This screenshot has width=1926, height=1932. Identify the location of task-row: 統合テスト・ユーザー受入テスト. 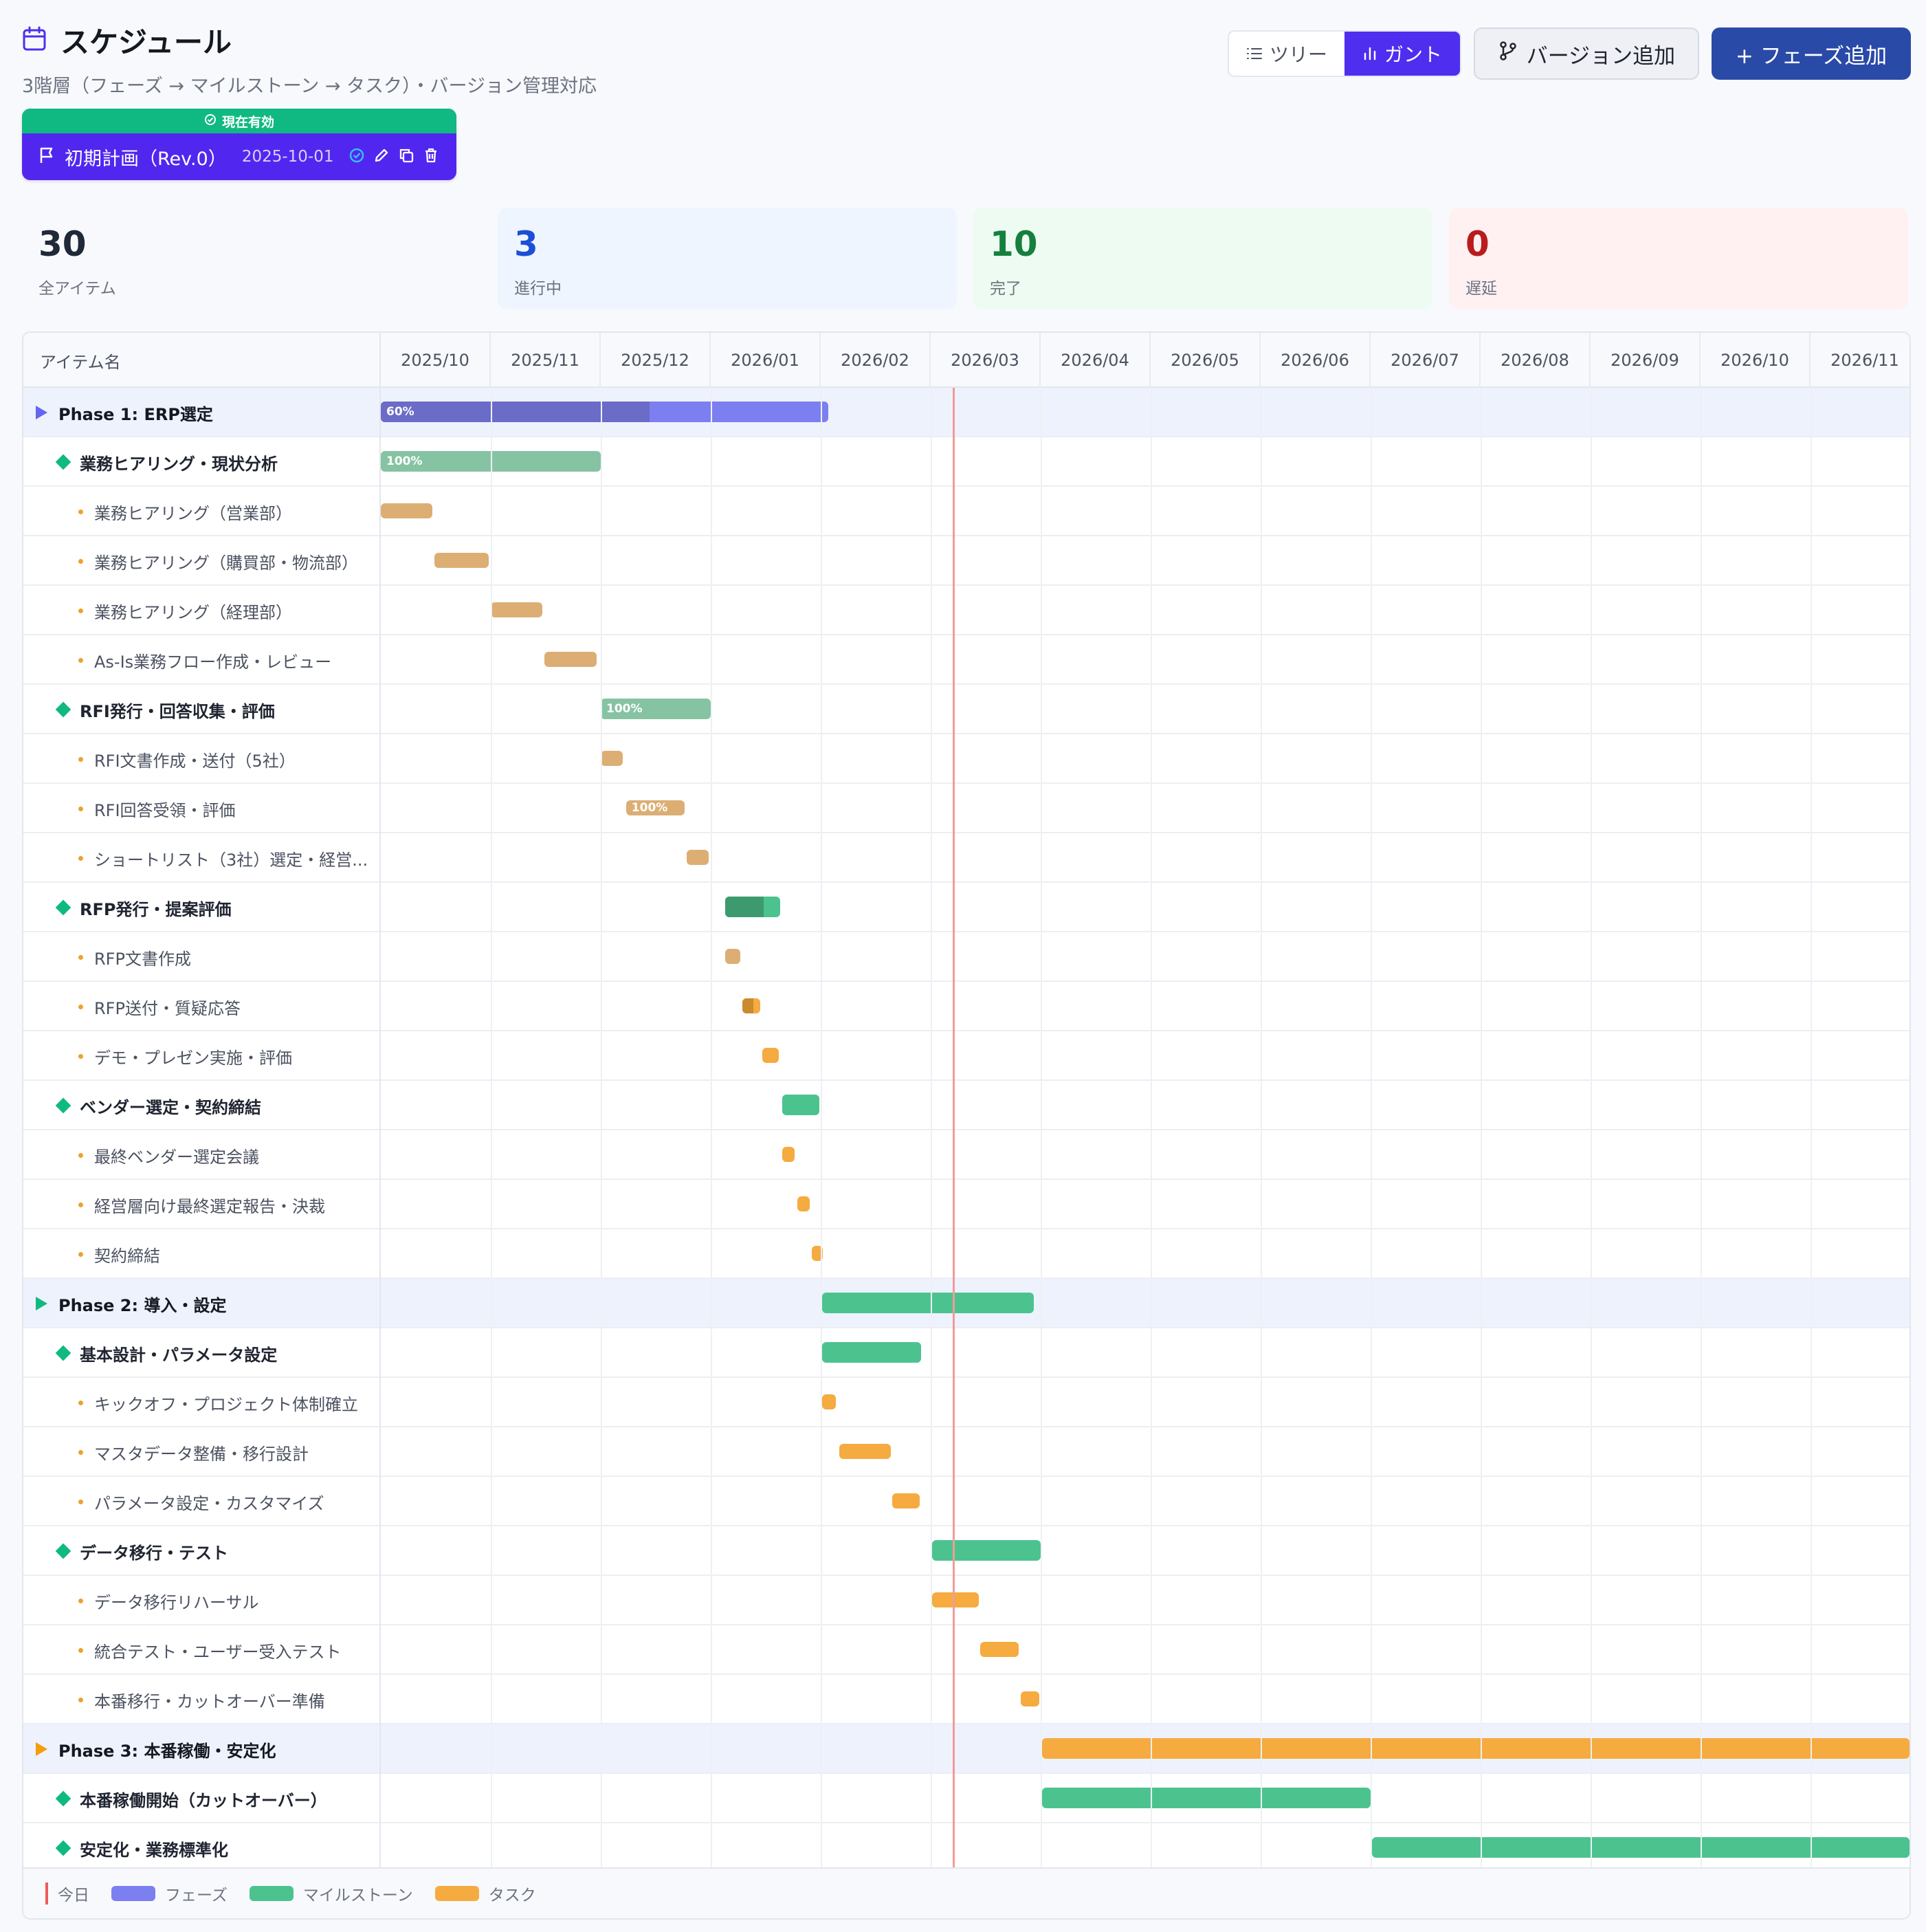
(966, 1650).